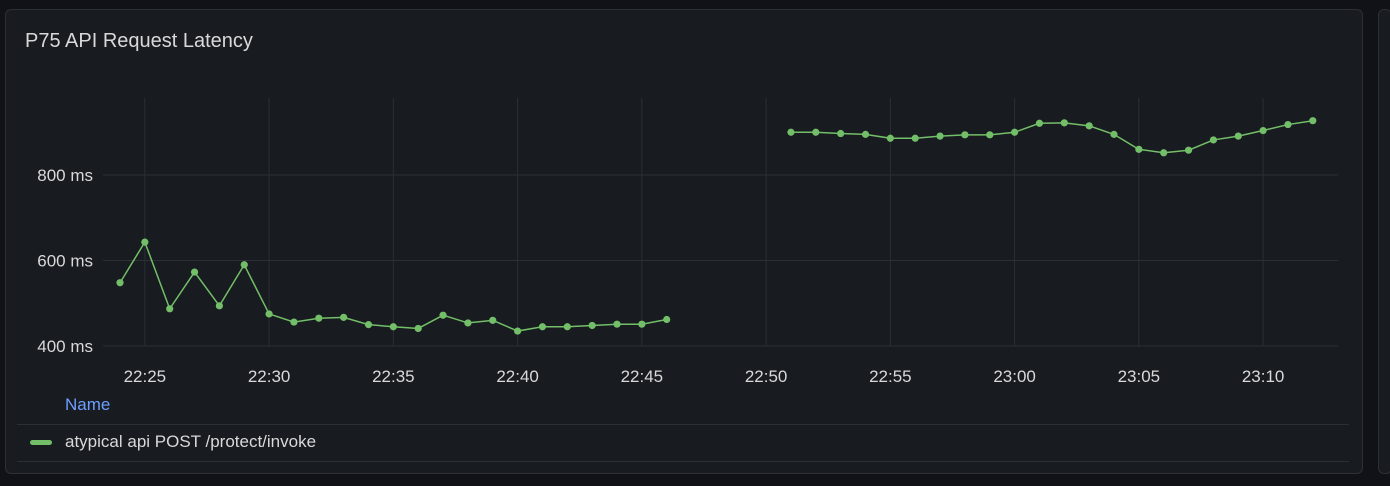 The image size is (1390, 486). Describe the element at coordinates (65, 261) in the screenshot. I see `y-tick-label: 600 ms` at that location.